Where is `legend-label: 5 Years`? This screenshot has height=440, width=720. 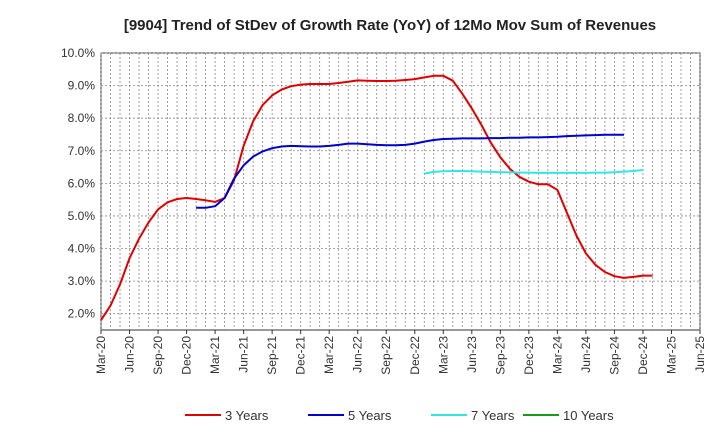 legend-label: 5 Years is located at coordinates (370, 415).